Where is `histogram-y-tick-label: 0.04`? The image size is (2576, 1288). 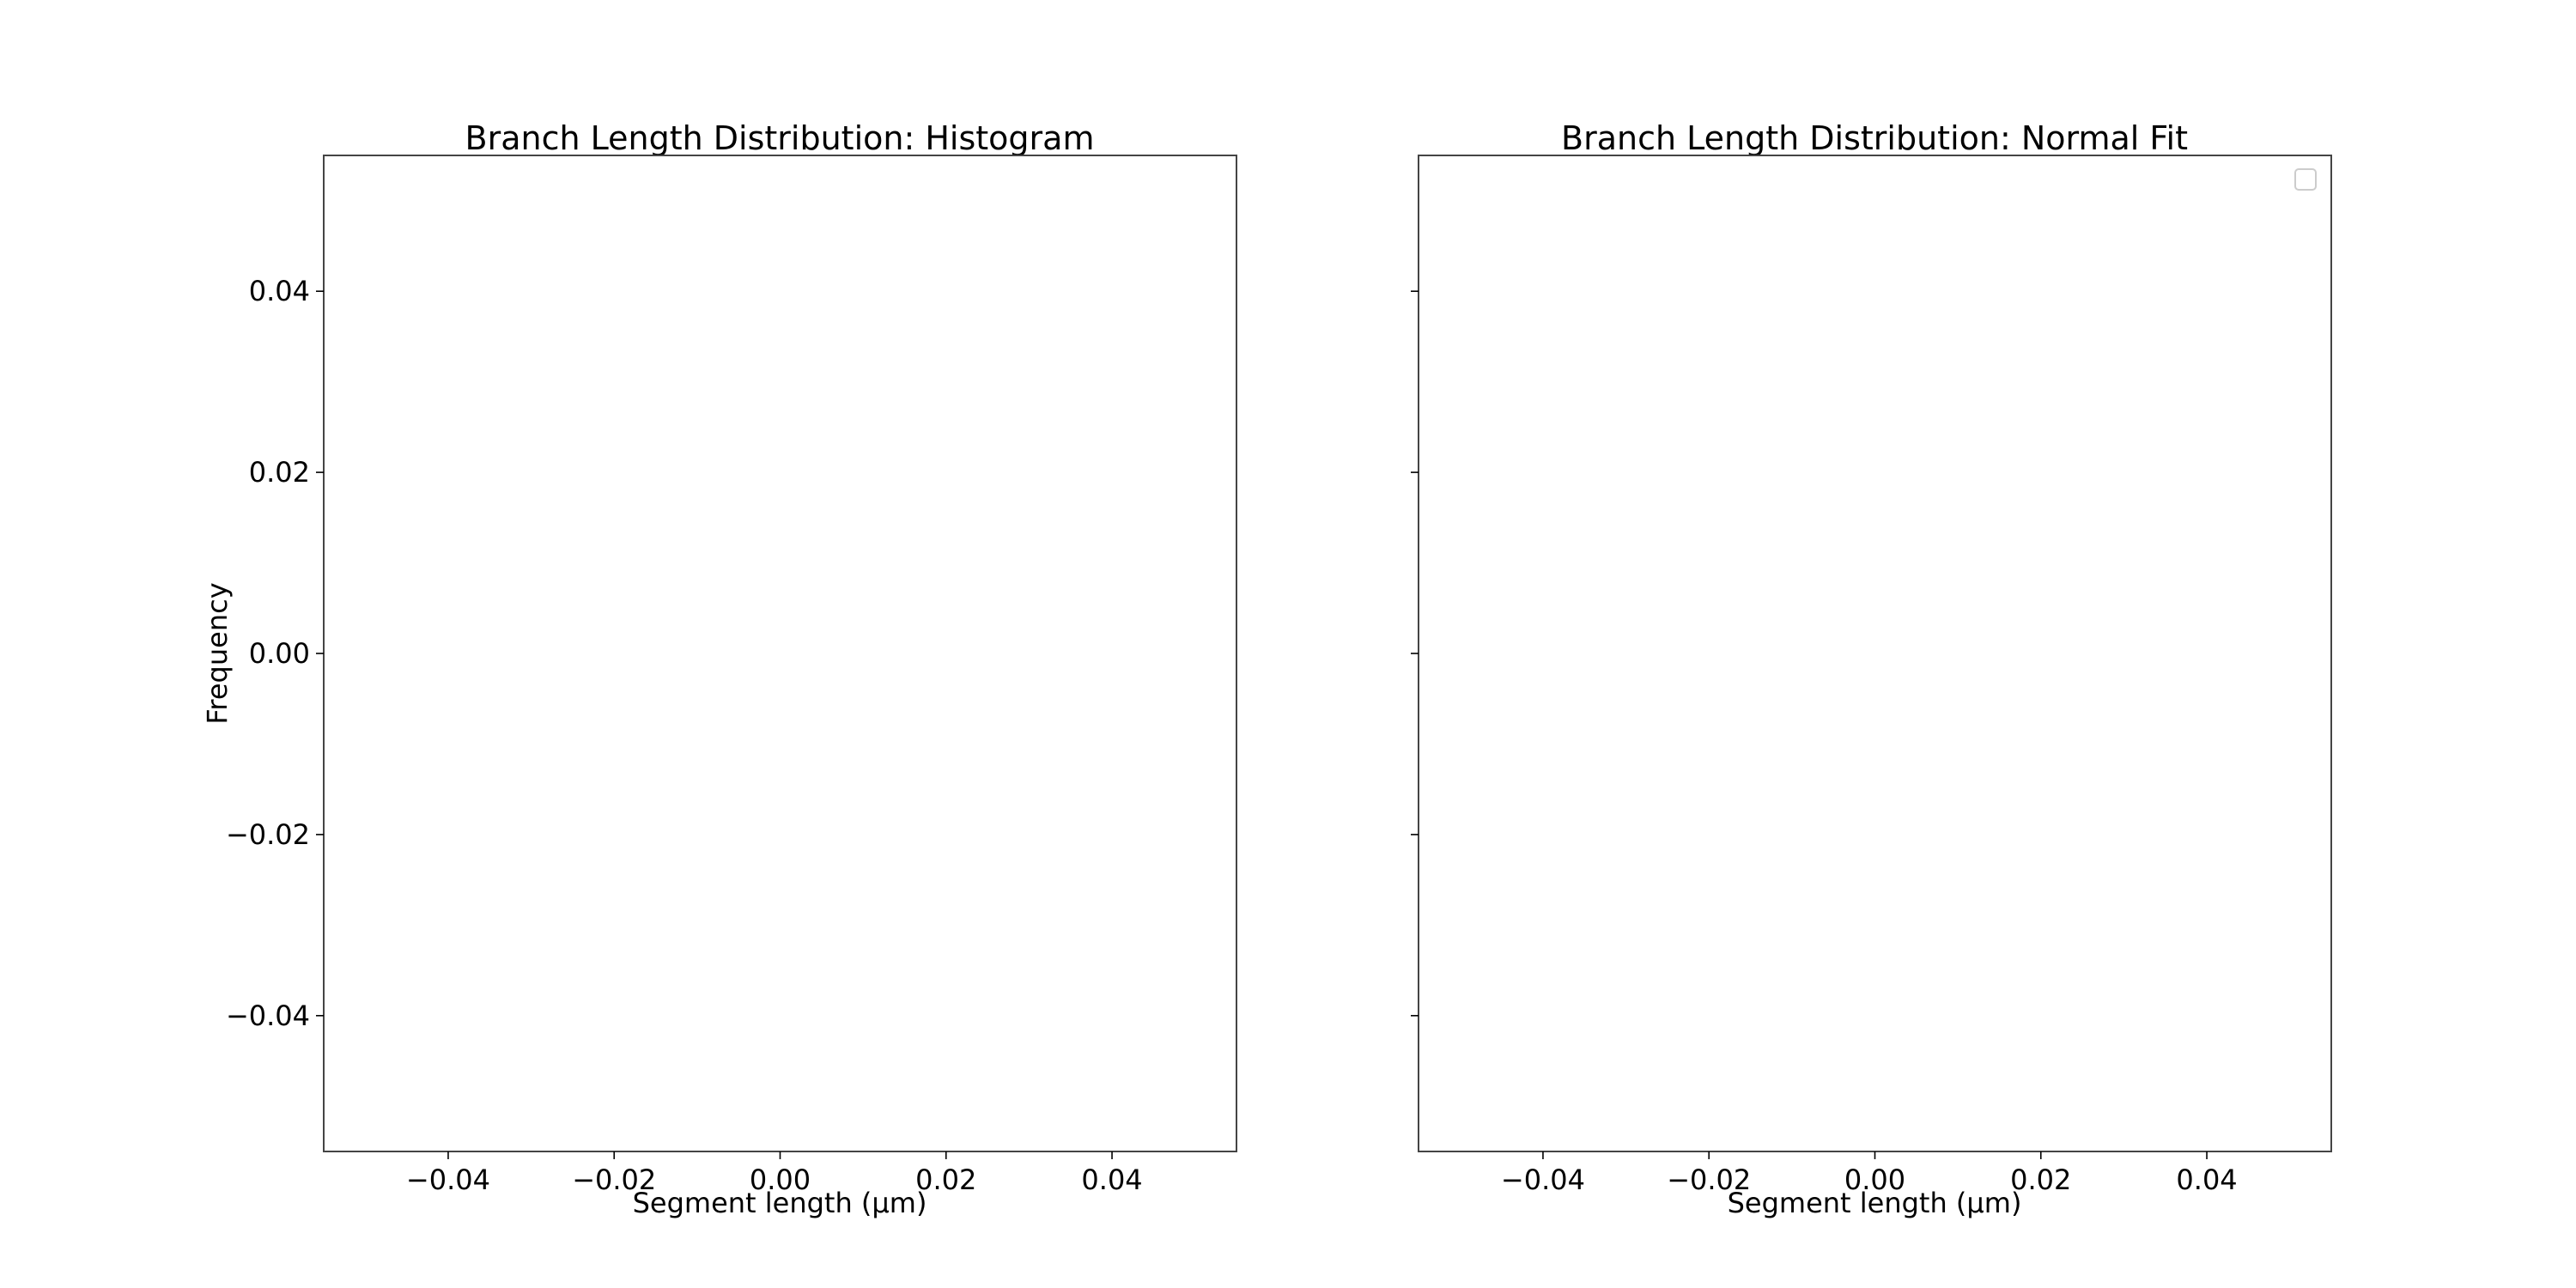
histogram-y-tick-label: 0.04 is located at coordinates (280, 291).